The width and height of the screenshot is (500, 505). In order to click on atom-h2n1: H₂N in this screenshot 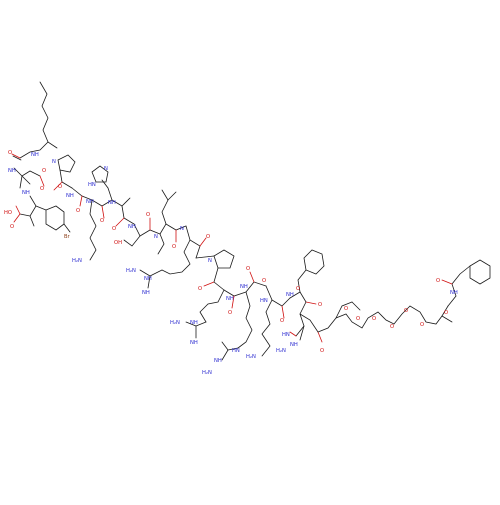, I will do `click(77, 261)`.